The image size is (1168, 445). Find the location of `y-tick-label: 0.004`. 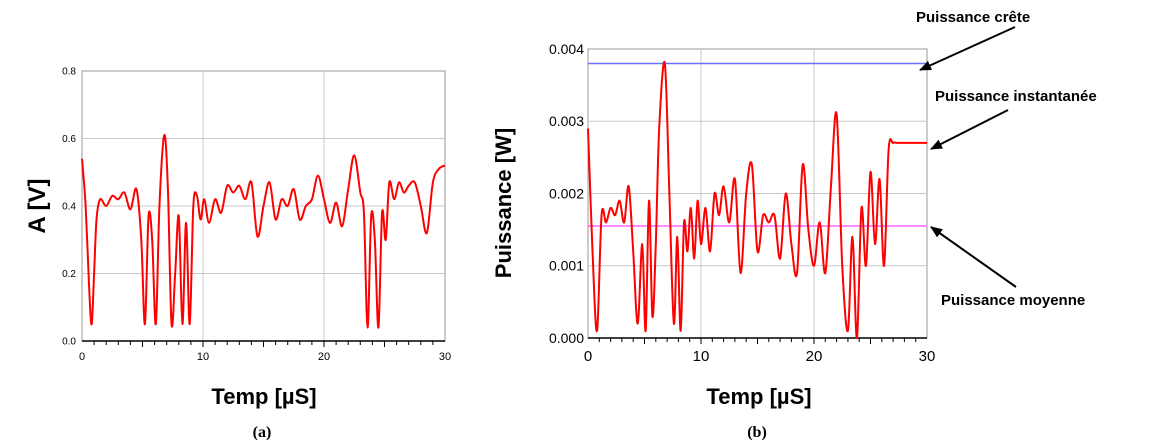

y-tick-label: 0.004 is located at coordinates (566, 49).